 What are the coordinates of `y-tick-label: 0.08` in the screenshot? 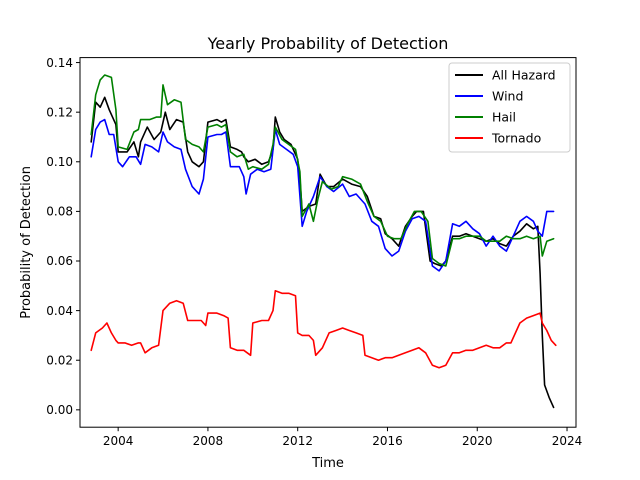 It's located at (59, 212).